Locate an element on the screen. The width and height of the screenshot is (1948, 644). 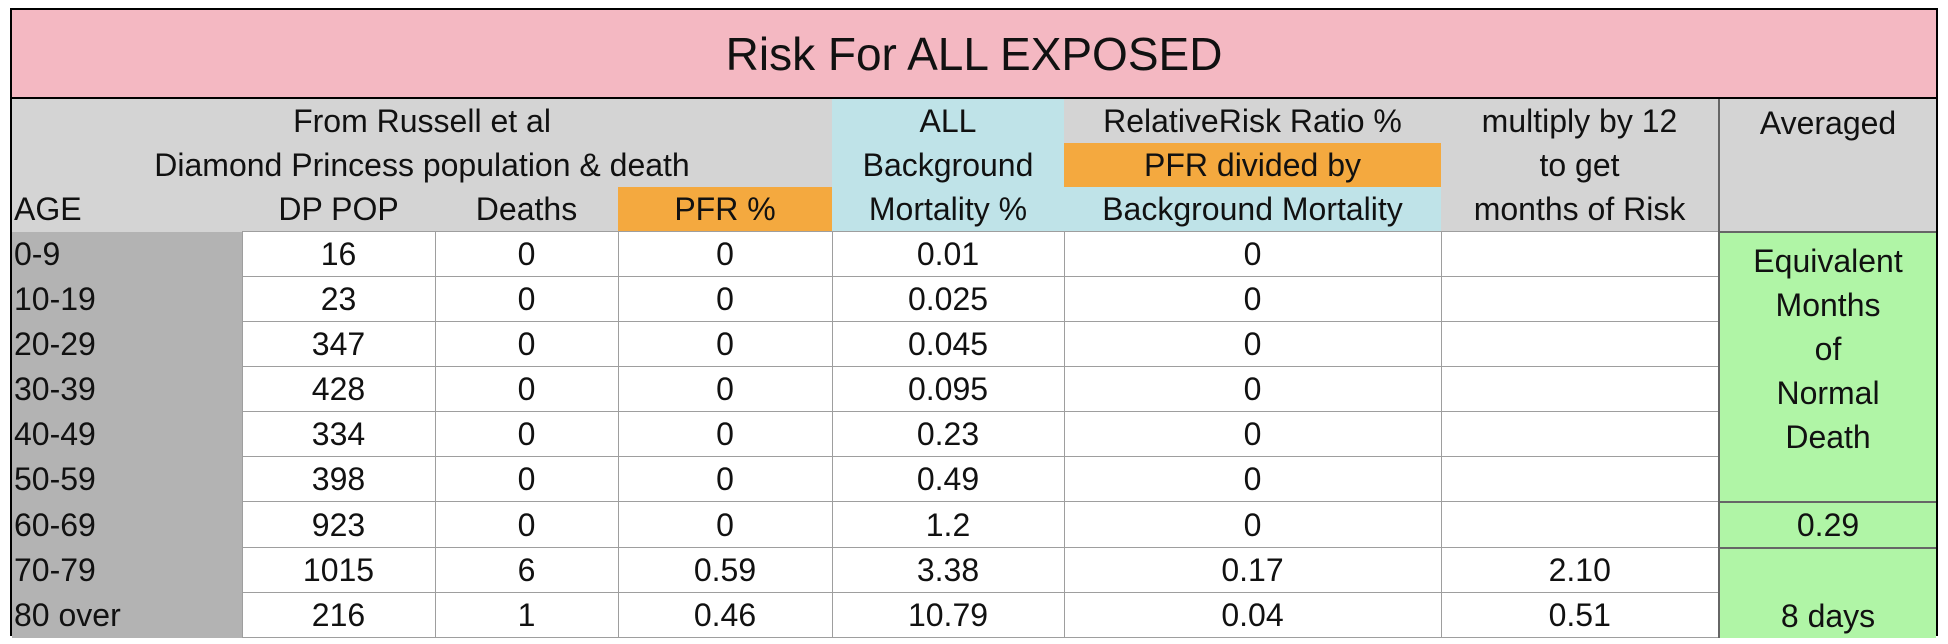
relative-risk-cell: 0.04 is located at coordinates (1252, 615).